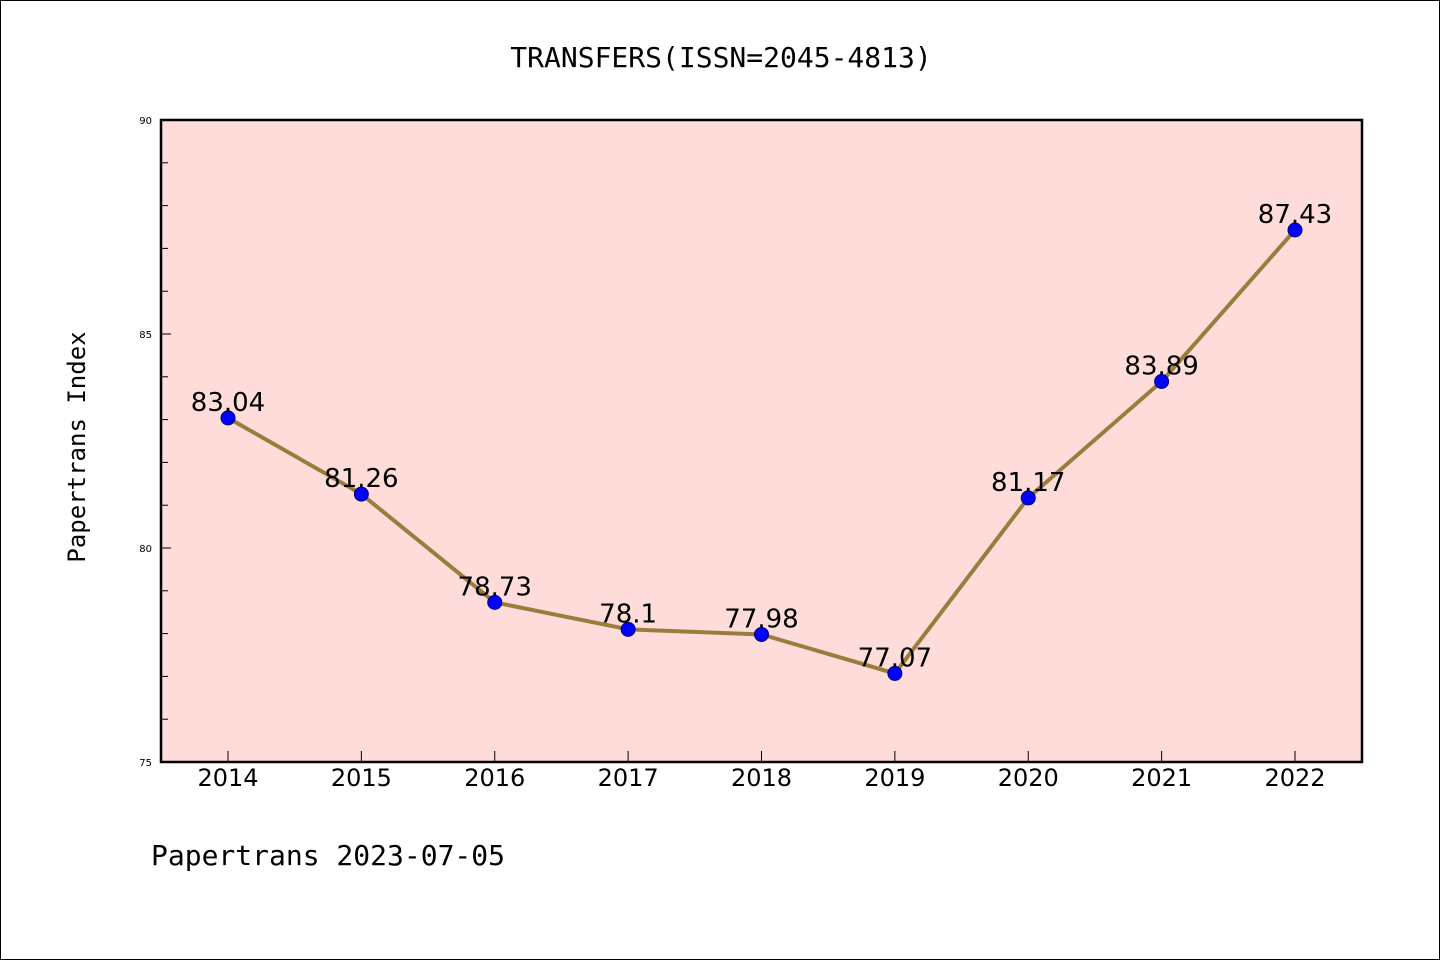  Describe the element at coordinates (361, 778) in the screenshot. I see `x-tick-label: 2015` at that location.